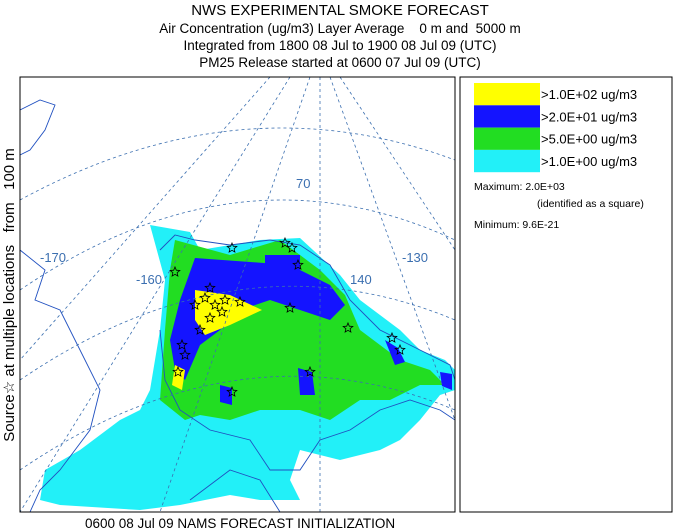  I want to click on map-label: 140, so click(361, 279).